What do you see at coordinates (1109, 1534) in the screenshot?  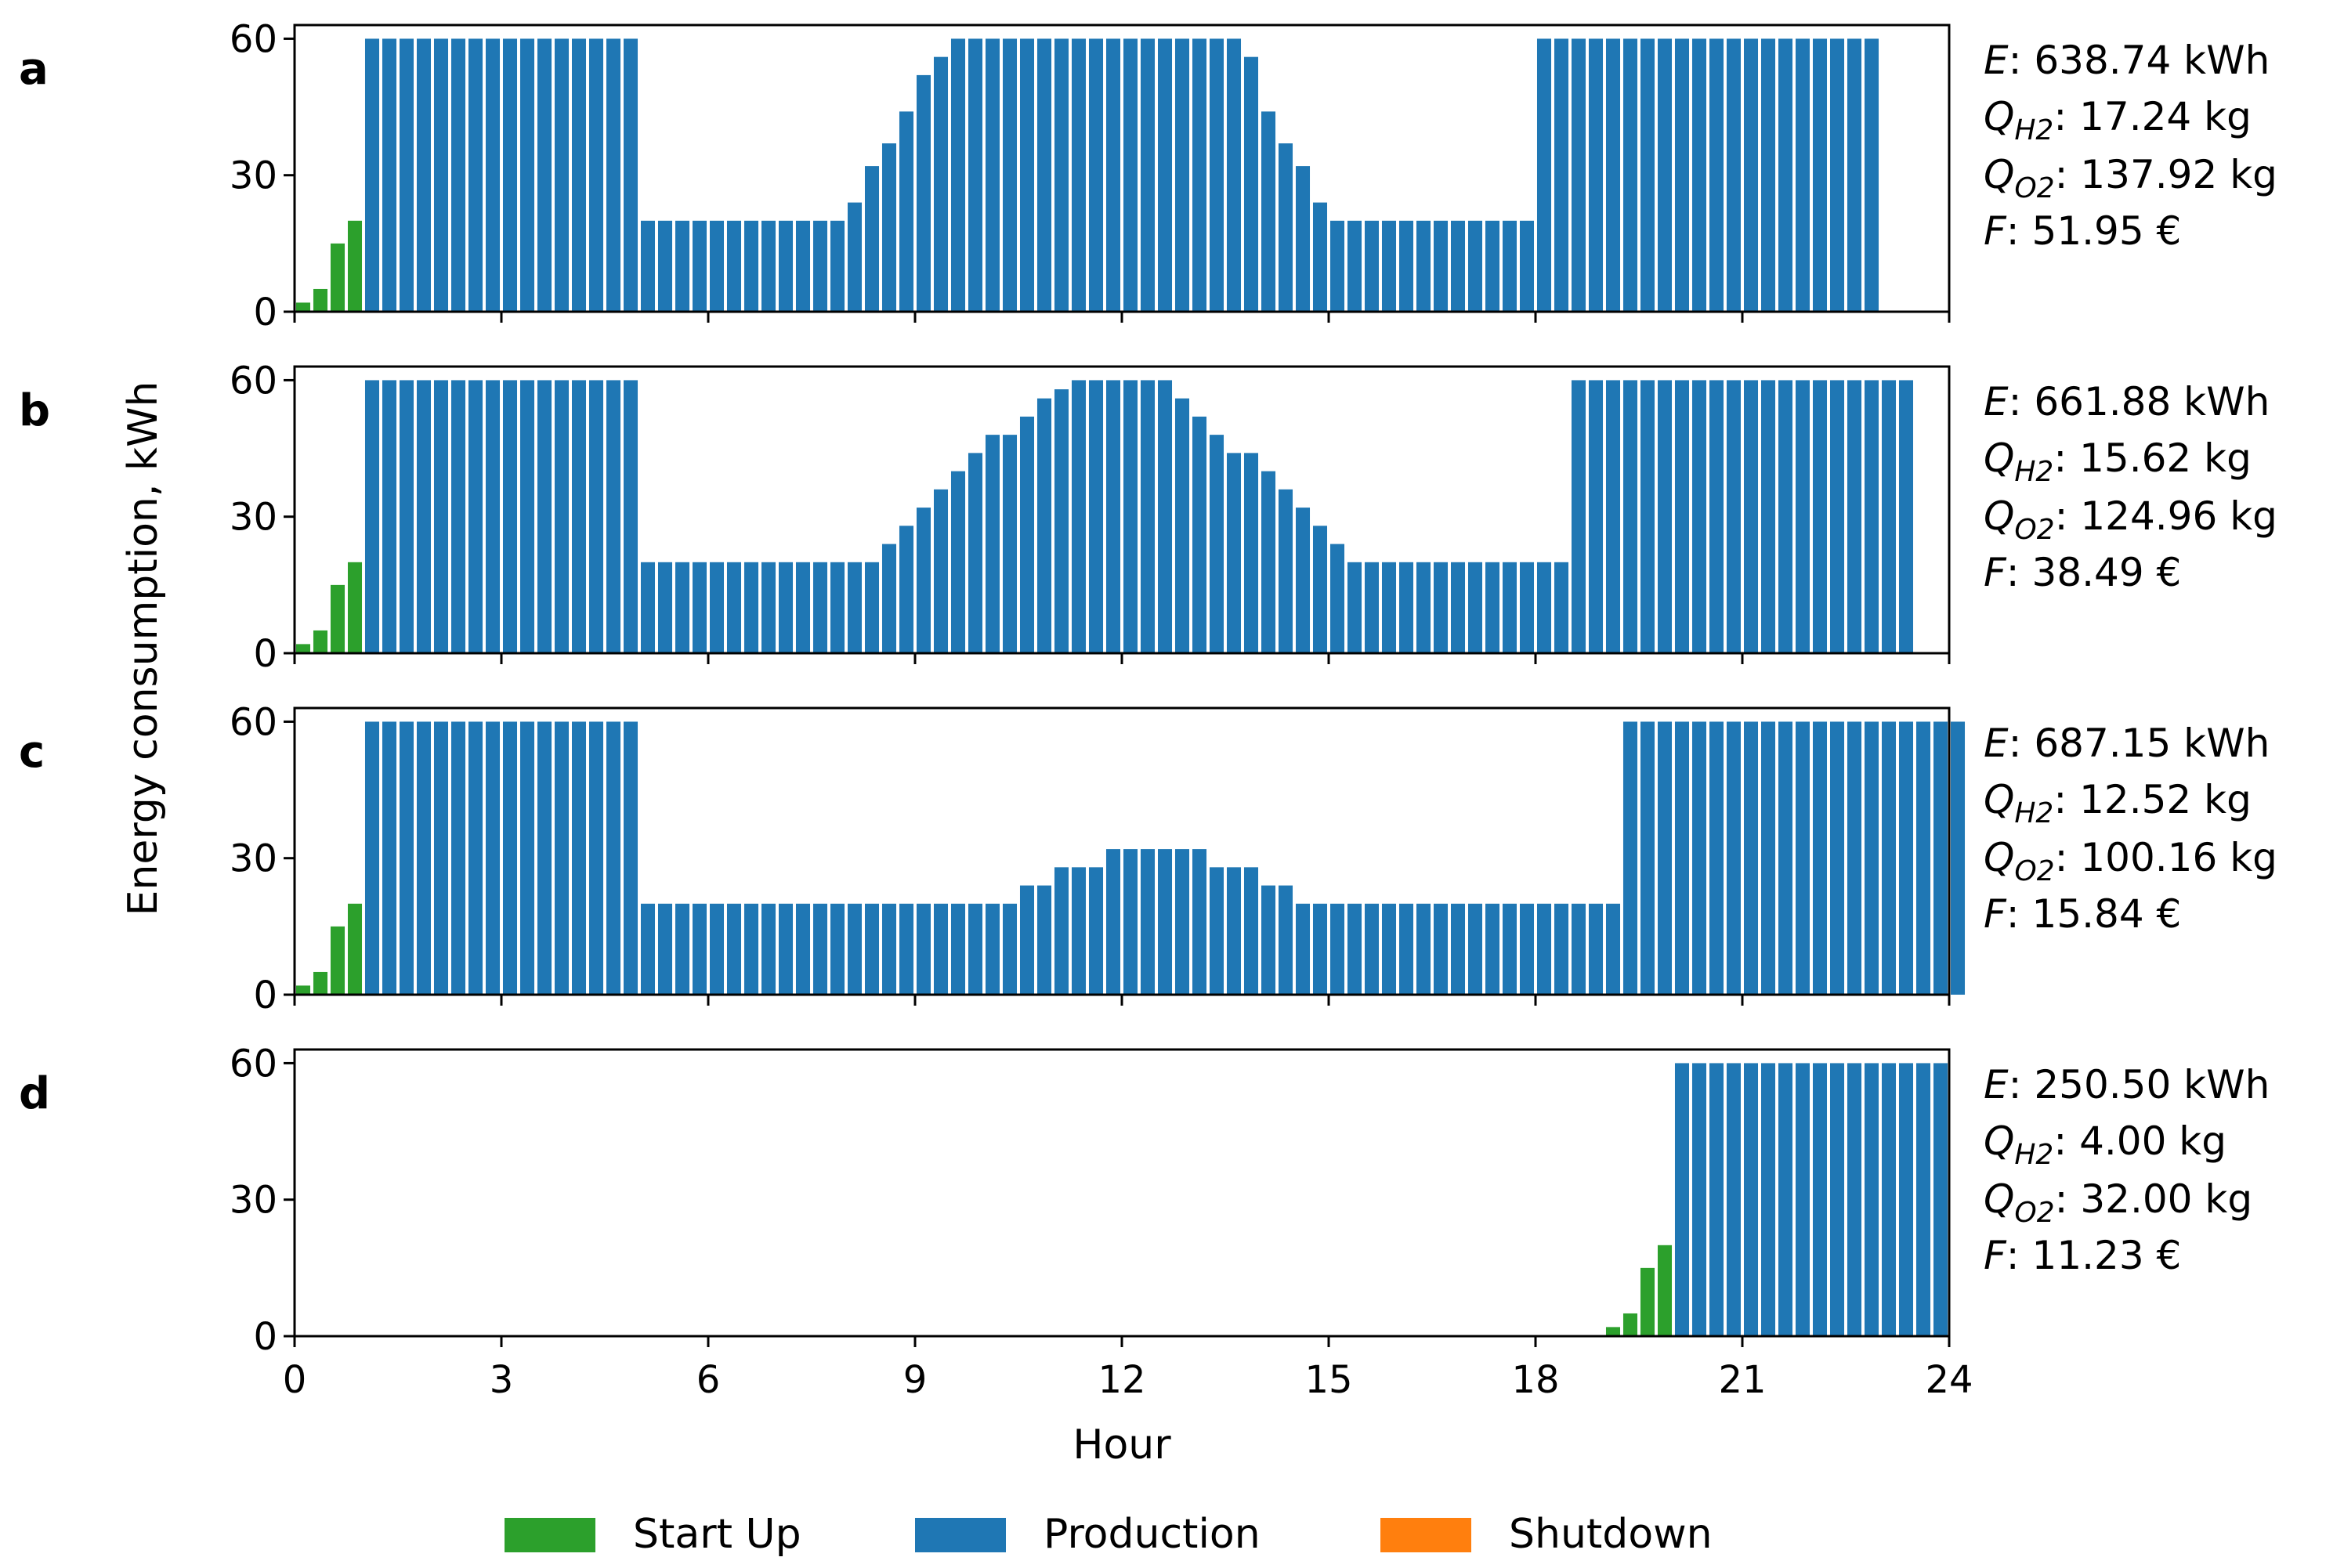 I see `legend: Start Up Production Shutdown` at bounding box center [1109, 1534].